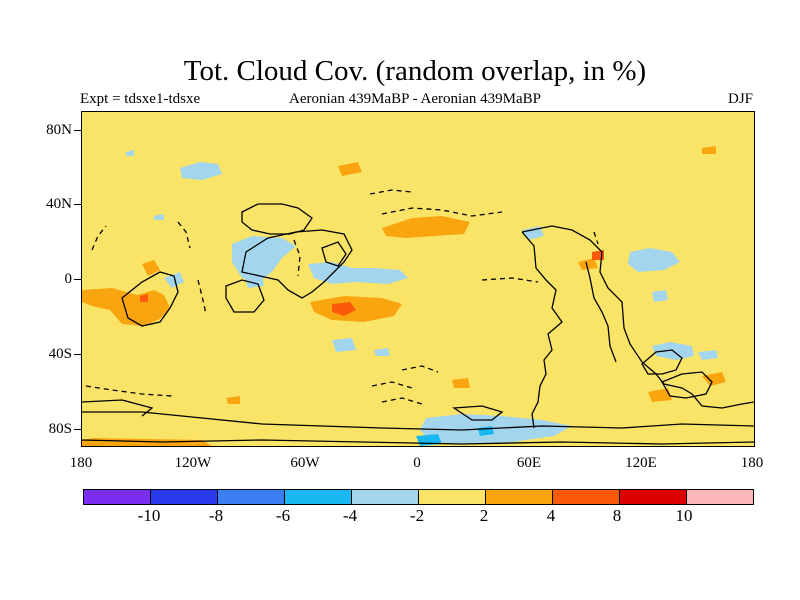 This screenshot has width=800, height=600. Describe the element at coordinates (59, 204) in the screenshot. I see `lat-label-40n: 40N` at that location.